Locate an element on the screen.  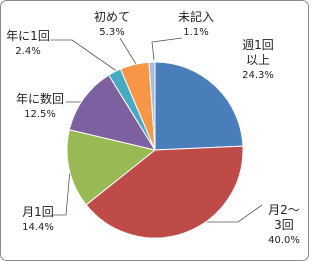
value-label: 1.1% is located at coordinates (196, 32).